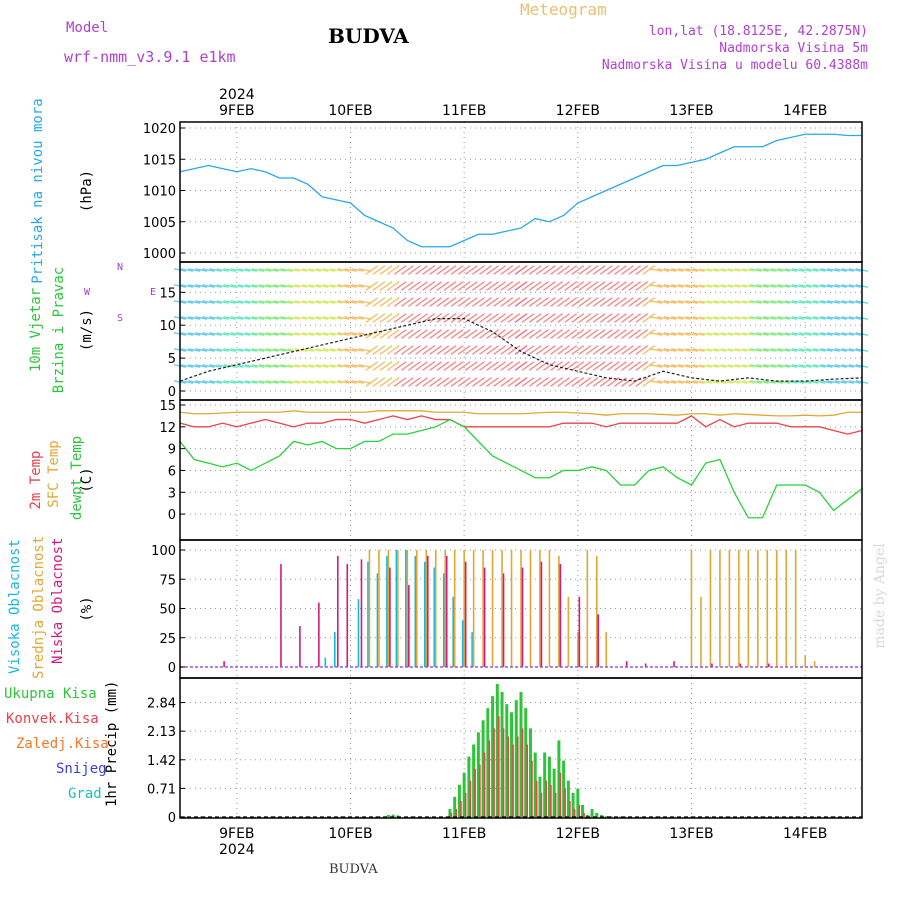  I want to click on panel-frame, so click(521, 748).